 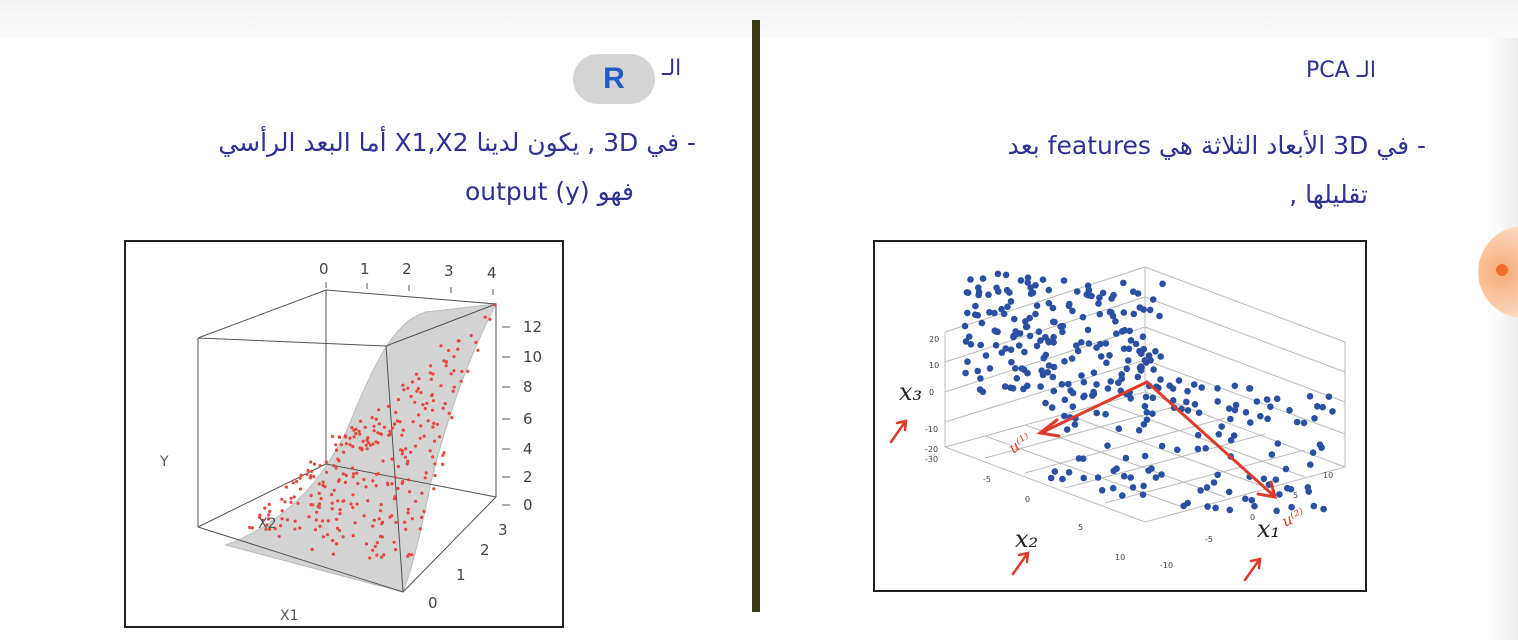 I want to click on x1-arrow-icon, so click(x=1252, y=569).